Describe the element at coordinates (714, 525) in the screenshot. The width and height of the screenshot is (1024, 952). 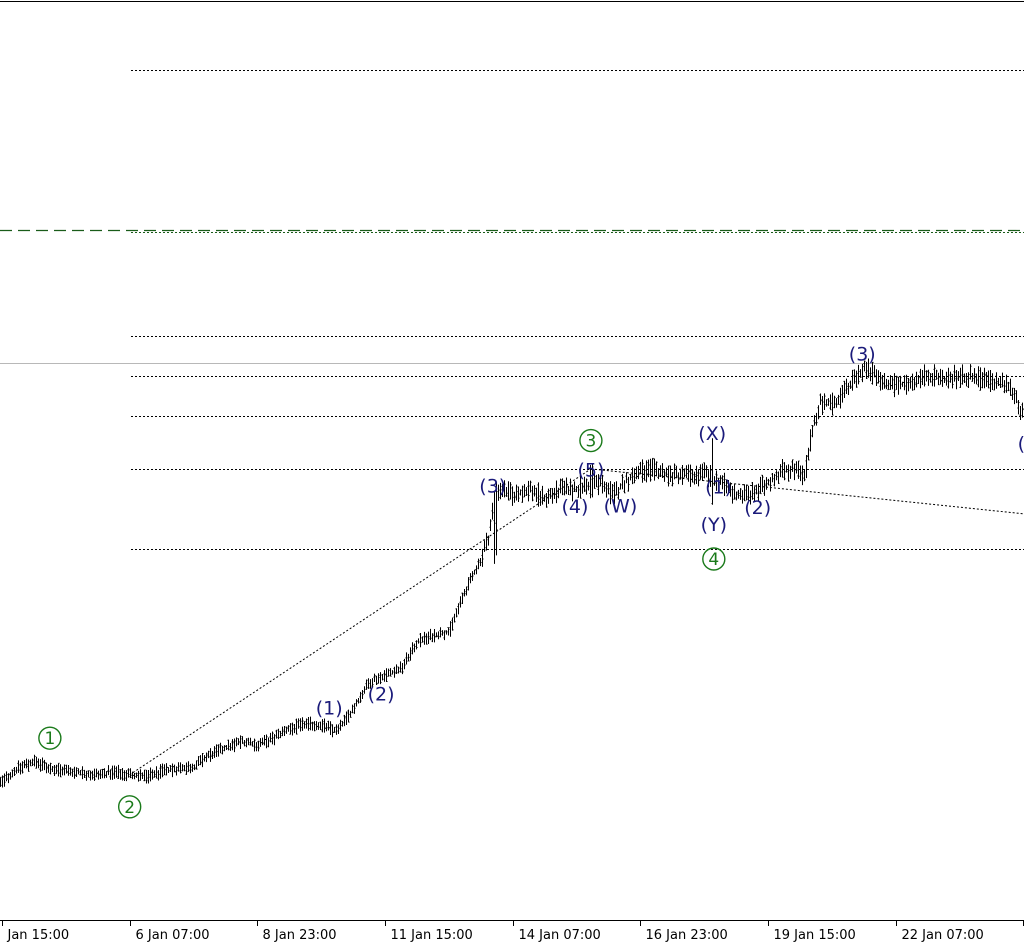
I see `wave-label: (Y)` at that location.